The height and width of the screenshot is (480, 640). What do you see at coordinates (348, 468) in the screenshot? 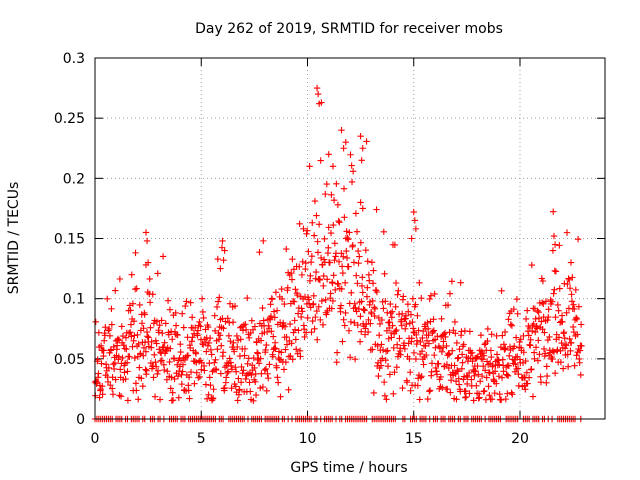
I see `x-axis-label: GPS time / hours` at bounding box center [348, 468].